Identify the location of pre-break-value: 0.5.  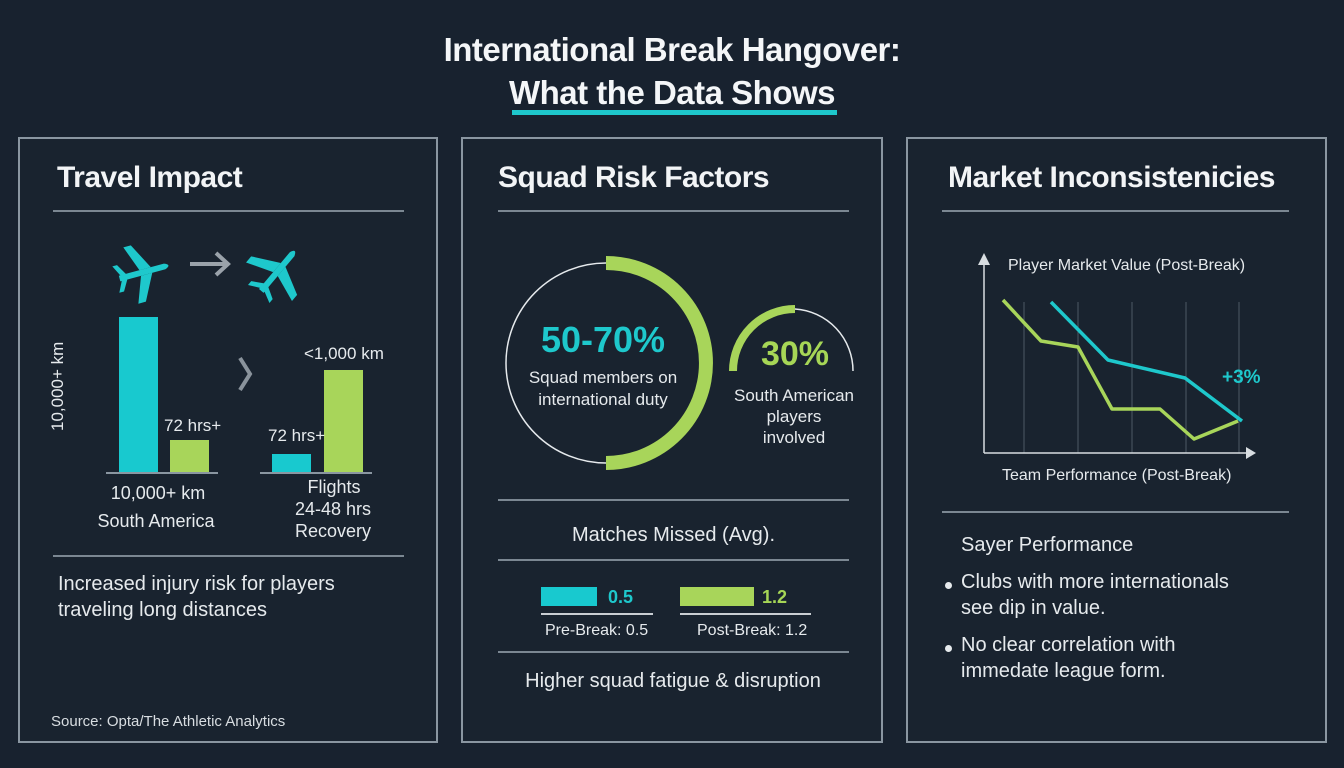
(621, 597).